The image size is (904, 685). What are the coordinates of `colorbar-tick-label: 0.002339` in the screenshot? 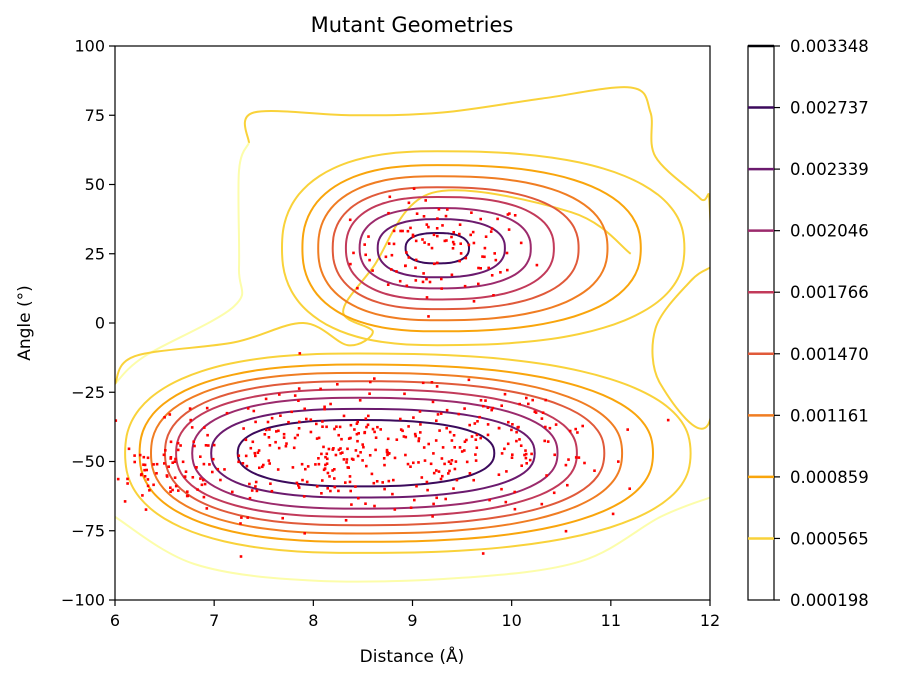 It's located at (829, 169).